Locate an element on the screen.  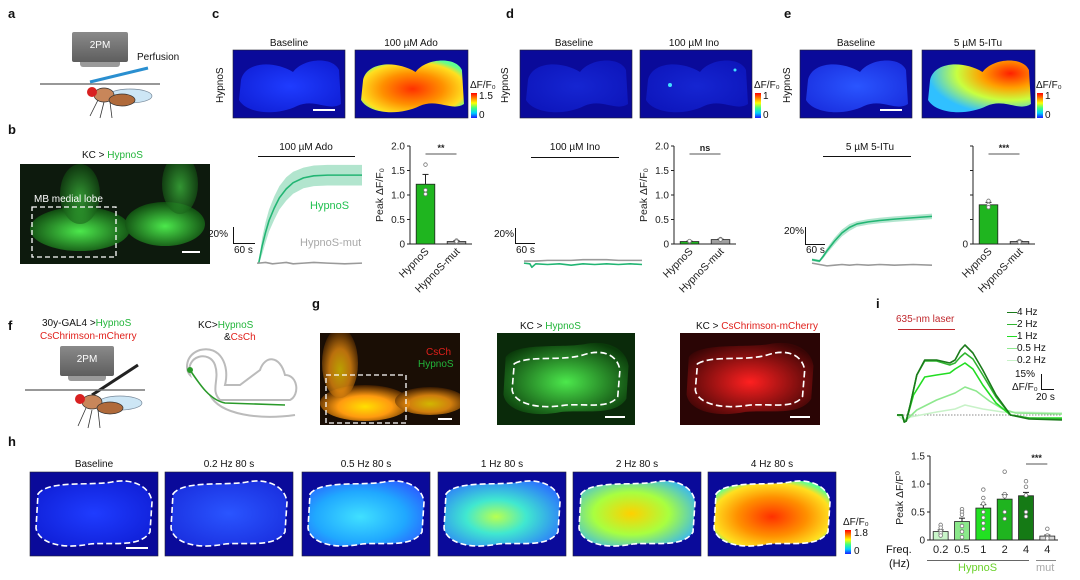
y-tick-label: 1.0 is located at coordinates (398, 196).